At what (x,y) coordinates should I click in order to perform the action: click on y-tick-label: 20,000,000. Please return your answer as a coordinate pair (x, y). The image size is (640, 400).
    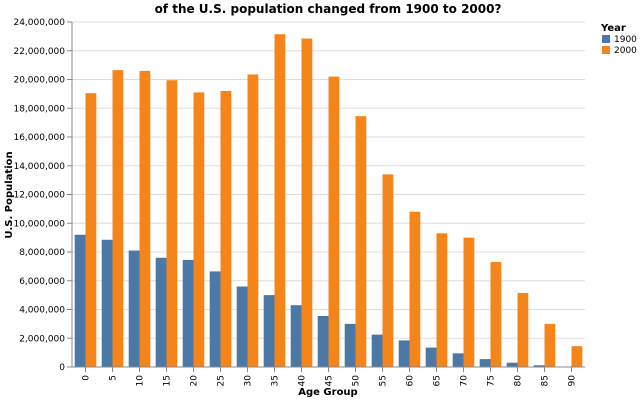
    Looking at the image, I should click on (39, 81).